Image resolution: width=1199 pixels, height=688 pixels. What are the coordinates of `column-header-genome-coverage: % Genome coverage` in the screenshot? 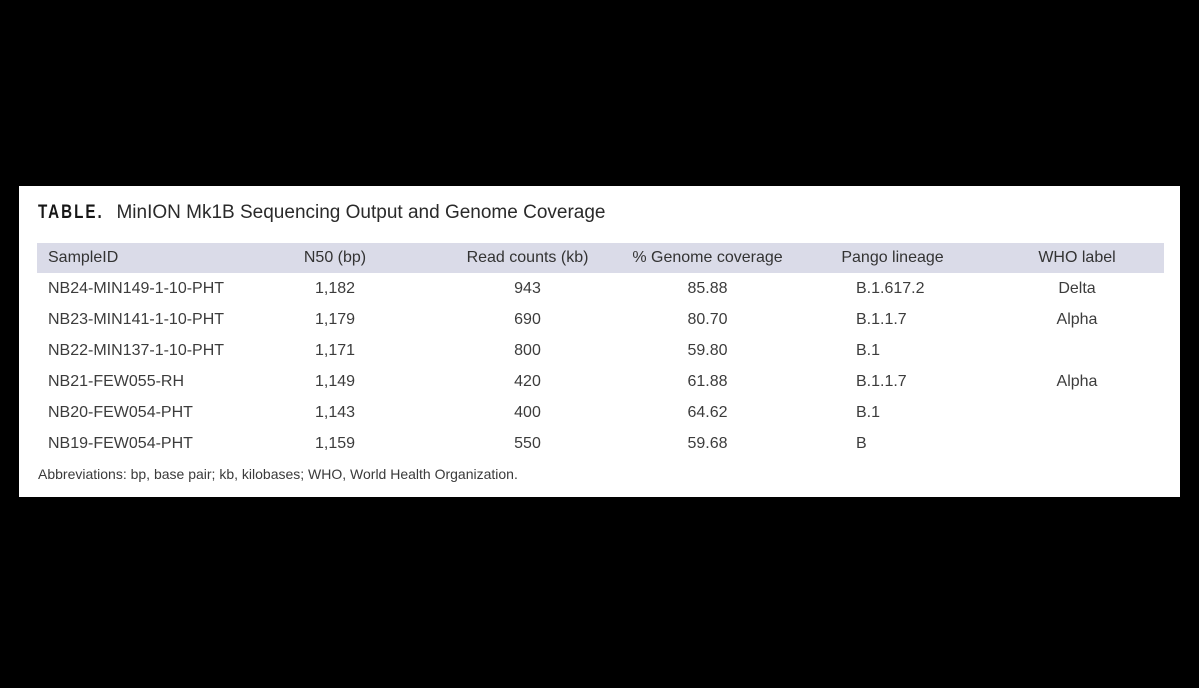 It's located at (707, 258).